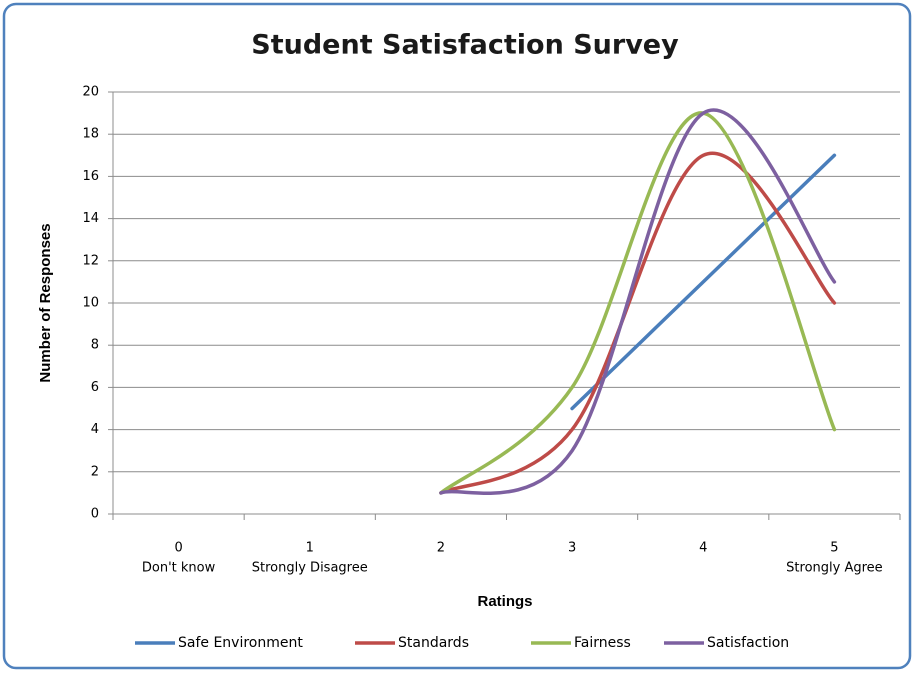 The width and height of the screenshot is (915, 673). I want to click on y-tick-label: 4, so click(95, 429).